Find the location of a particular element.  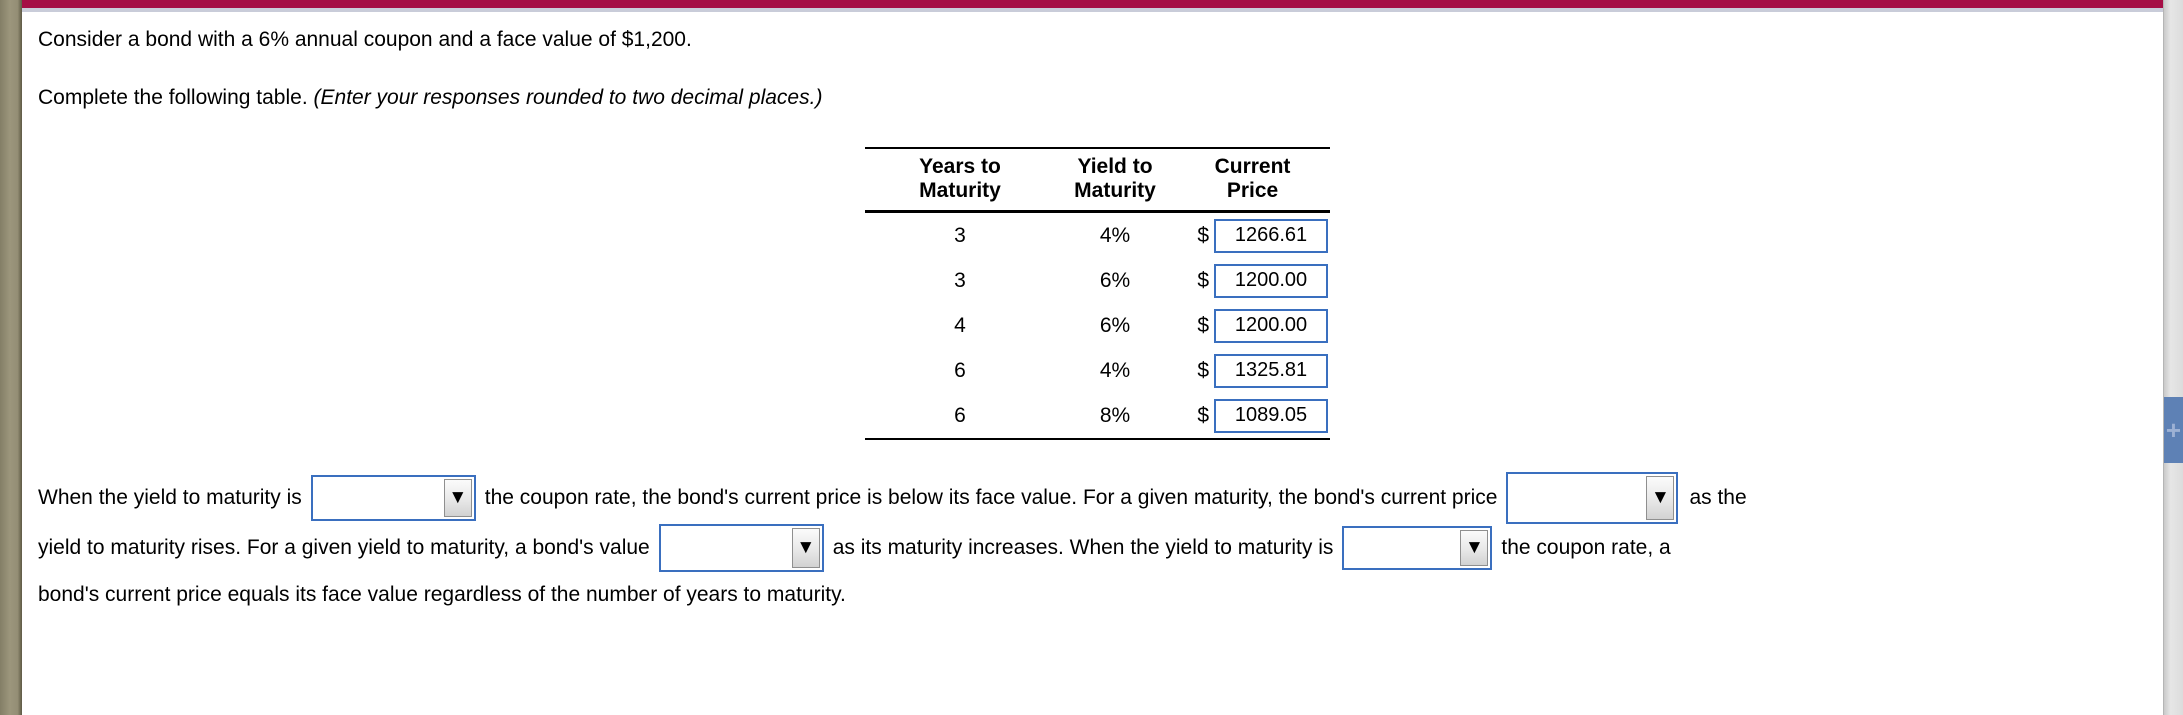

price-input-row1 is located at coordinates (1271, 235).